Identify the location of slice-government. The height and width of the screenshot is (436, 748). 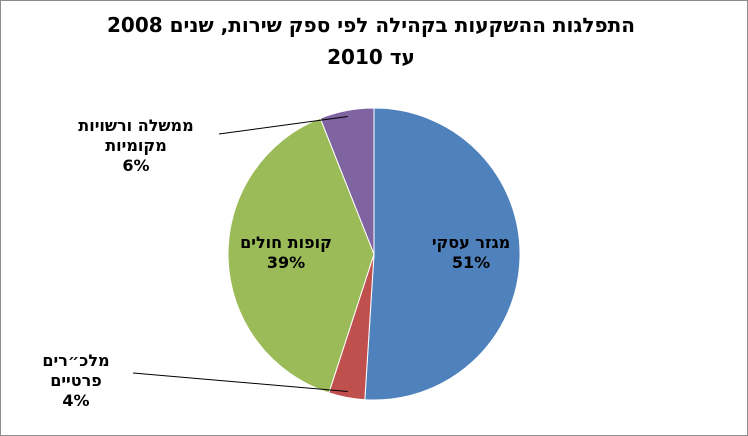
(347, 181).